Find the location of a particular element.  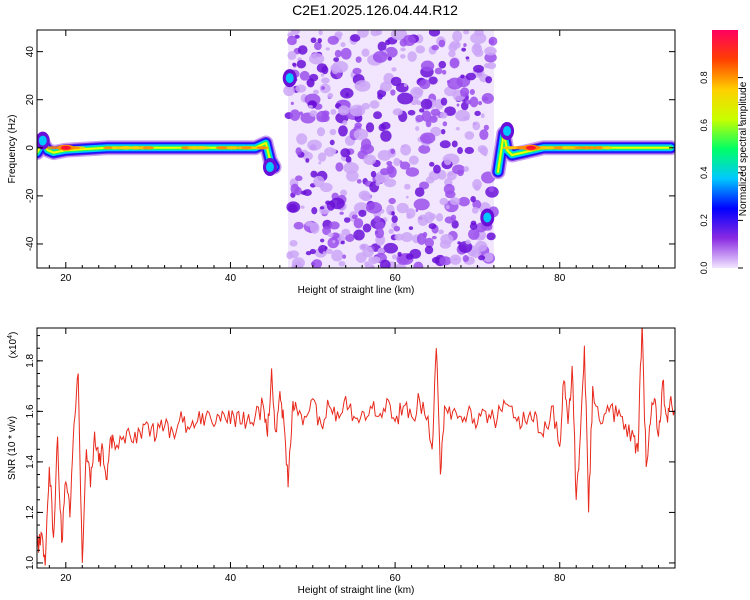

colorbar-tick-label: 0.6 is located at coordinates (704, 125).